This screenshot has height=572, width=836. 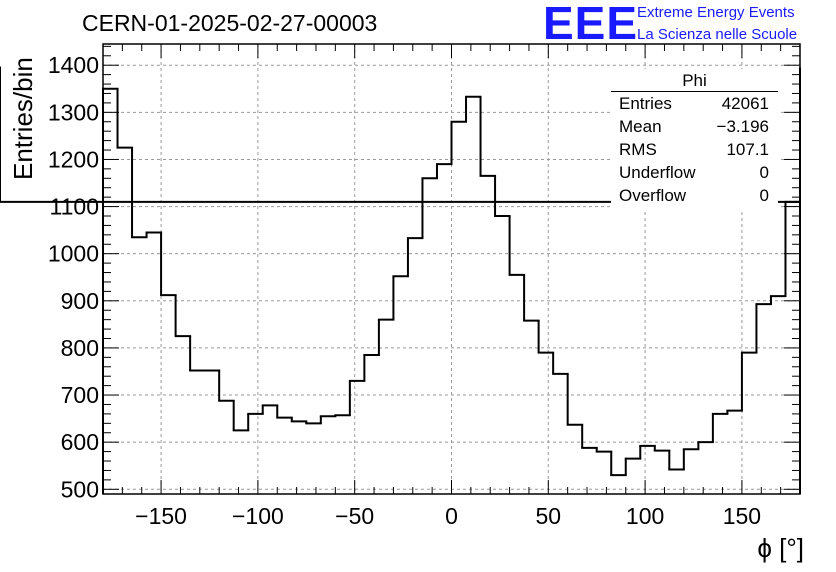 What do you see at coordinates (694, 197) in the screenshot?
I see `stats-row-overflow: Overflow 0` at bounding box center [694, 197].